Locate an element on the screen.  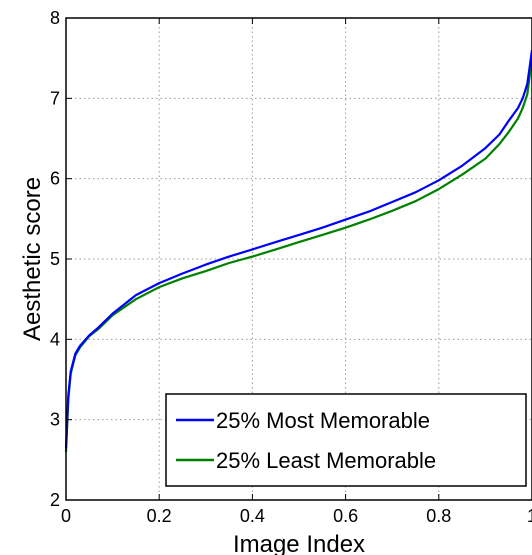
x-tick-label: 0.2 is located at coordinates (159, 516).